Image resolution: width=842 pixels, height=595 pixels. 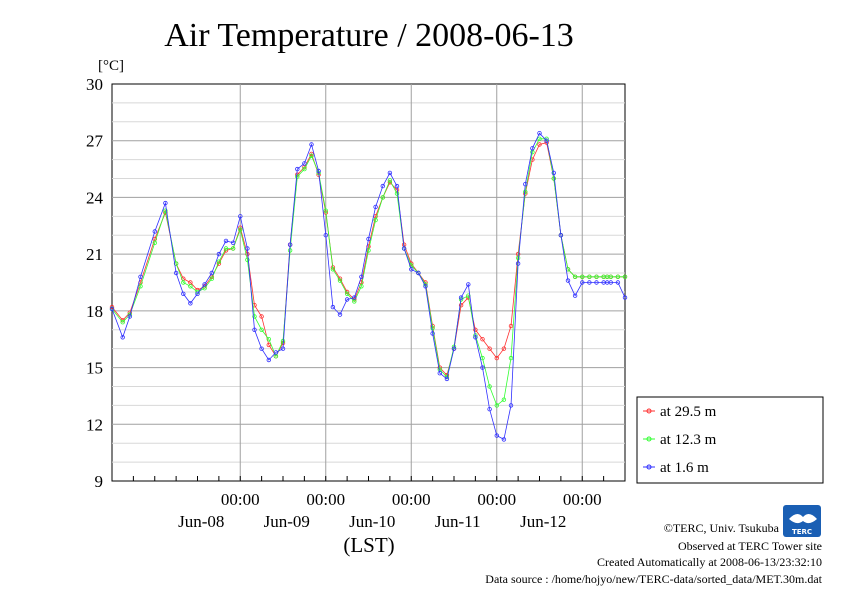 I want to click on legend: at 29.5 m at 12.3 m at 1.6 m, so click(x=730, y=440).